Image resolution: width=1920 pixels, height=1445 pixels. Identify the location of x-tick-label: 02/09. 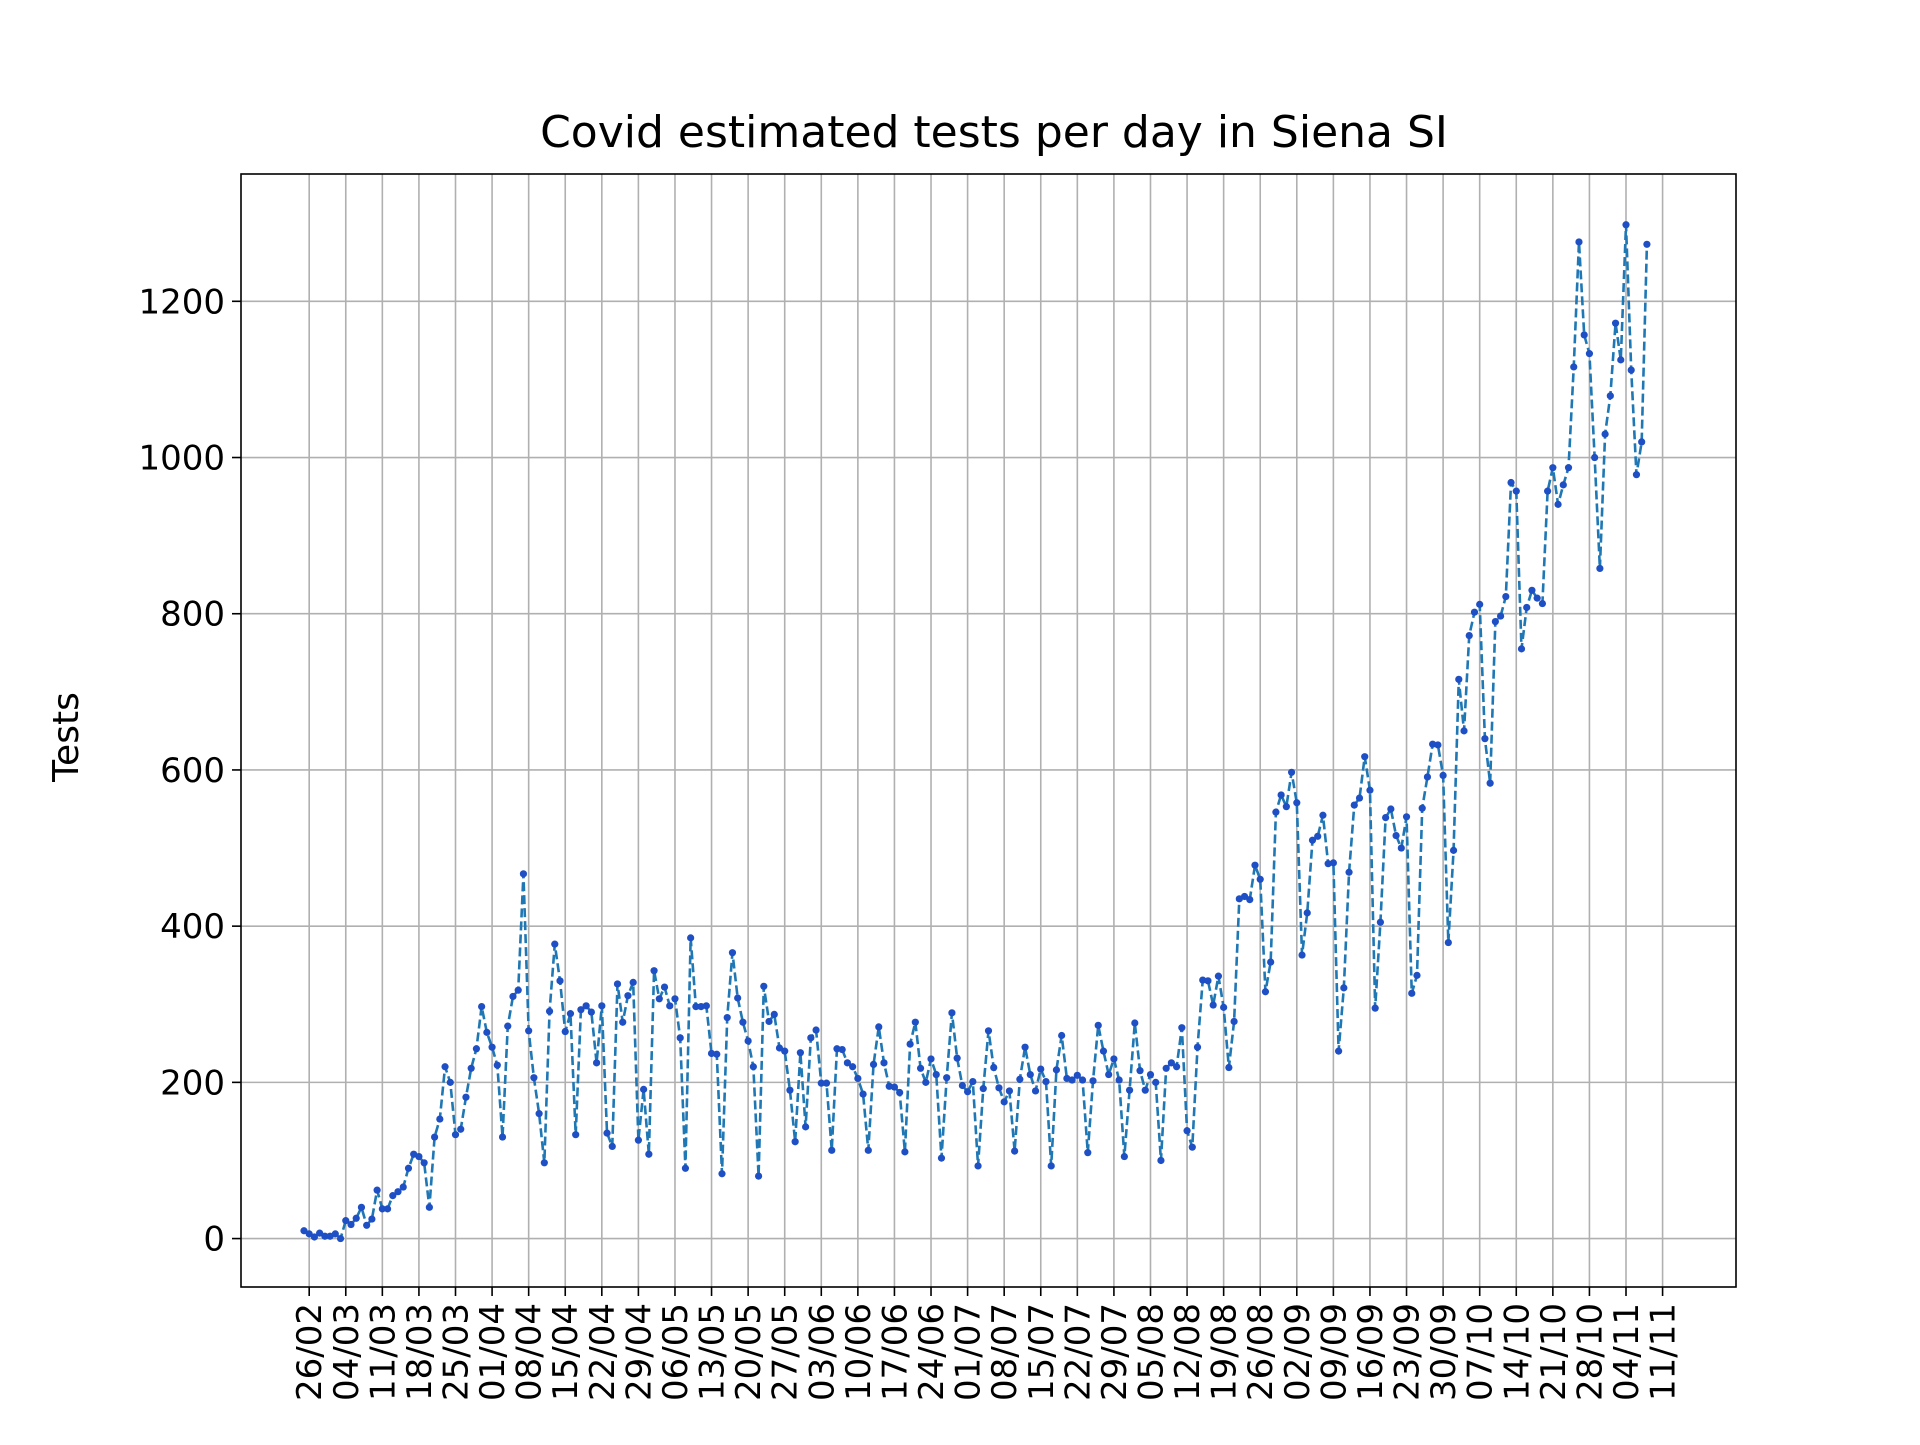
(1298, 1352).